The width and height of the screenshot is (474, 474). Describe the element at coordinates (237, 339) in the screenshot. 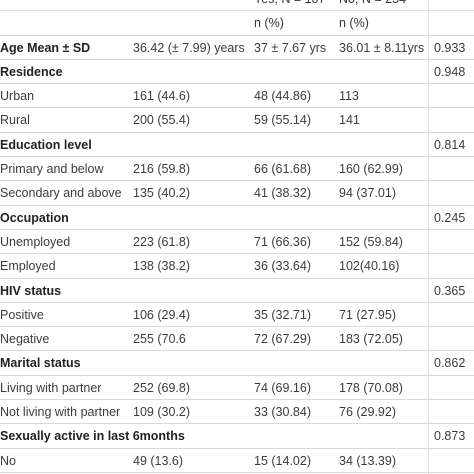

I see `table-row: Negative 255 (70.6 72 (67.29) 183 (72.05)` at that location.